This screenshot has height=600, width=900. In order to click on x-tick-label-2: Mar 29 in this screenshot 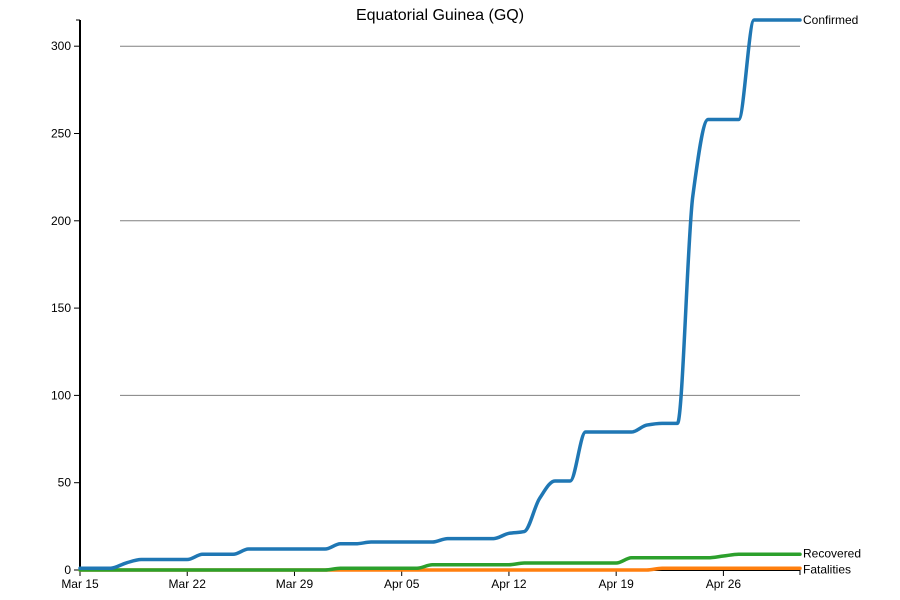, I will do `click(295, 584)`.